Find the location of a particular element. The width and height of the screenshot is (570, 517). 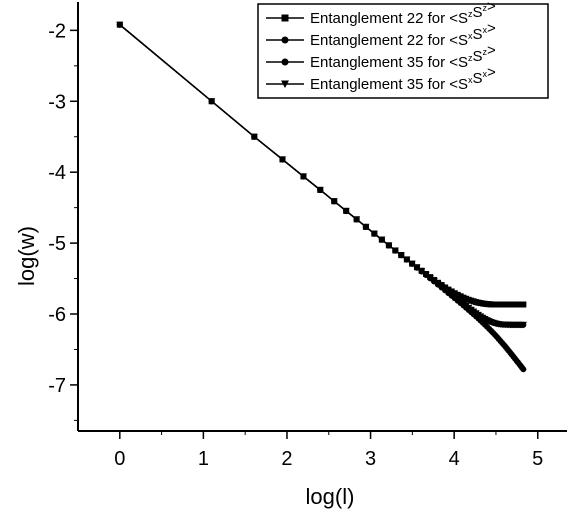

y-tick-label: -2 is located at coordinates (57, 31).